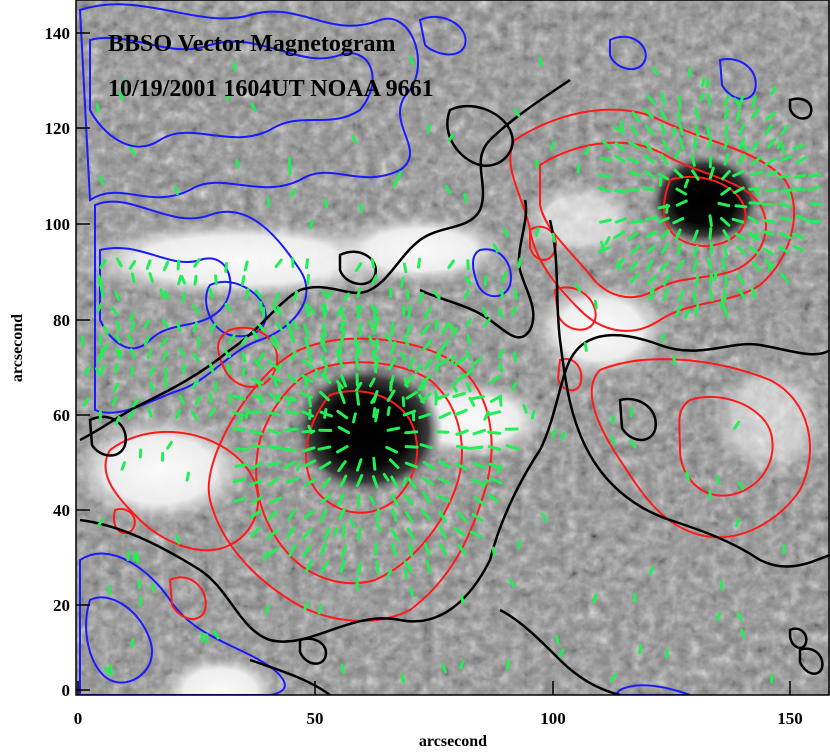  I want to click on figure-title-line1: BBSO Vector Magnetogram, so click(252, 44).